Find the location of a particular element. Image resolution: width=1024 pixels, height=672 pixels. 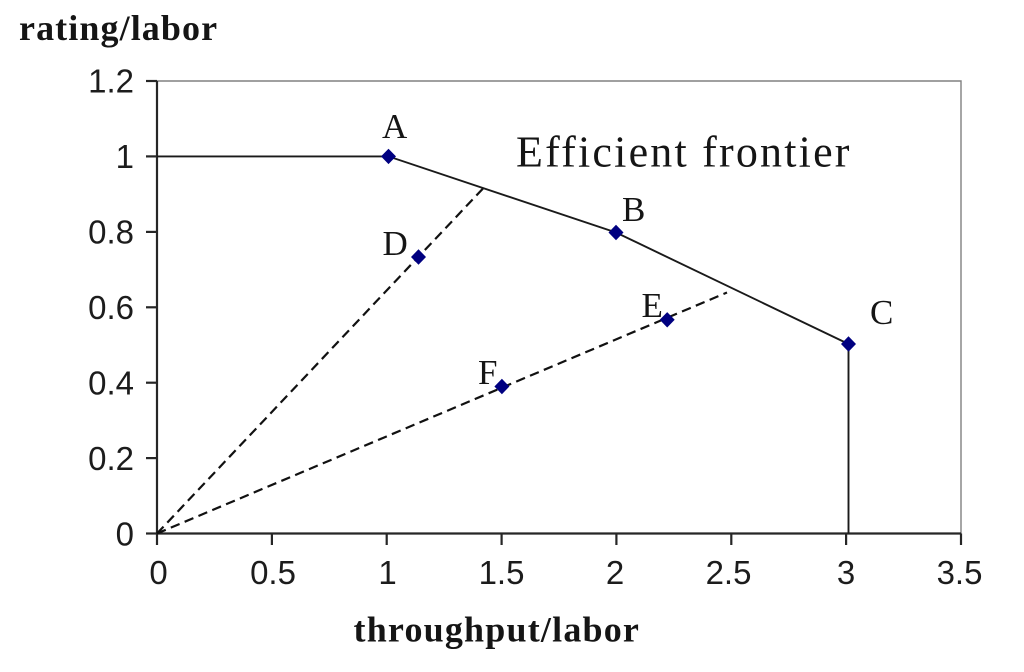

svg-text: 0.2 is located at coordinates (111, 458).